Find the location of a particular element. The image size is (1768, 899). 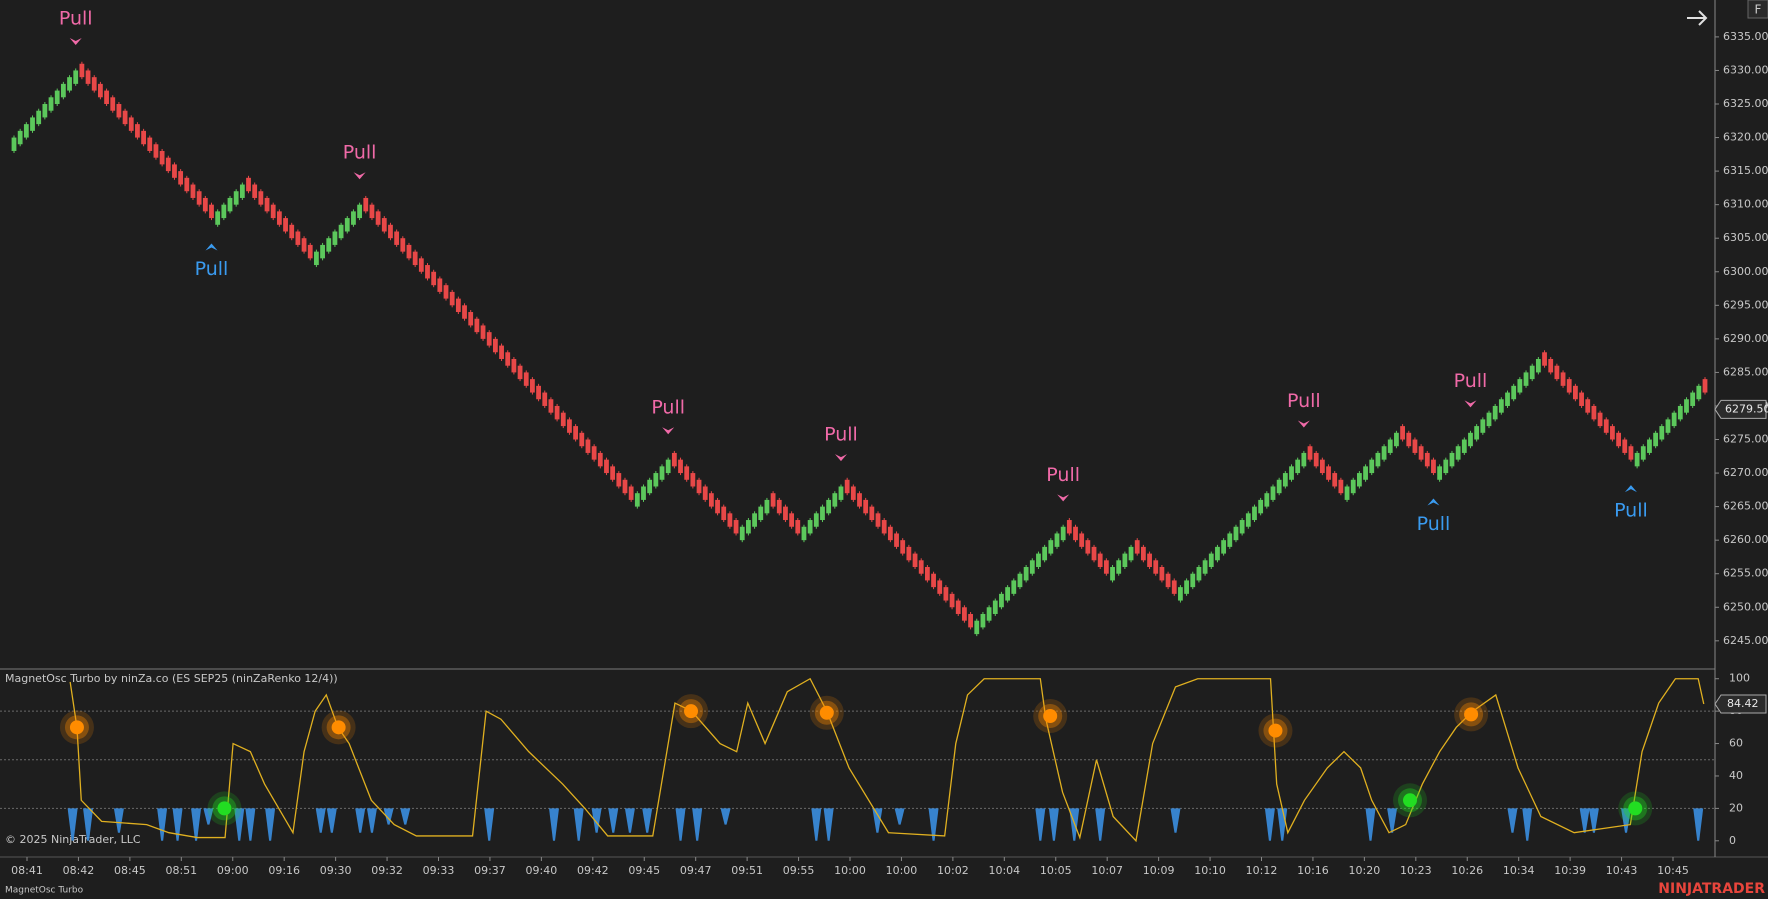

current-value-label: 84.42 is located at coordinates (1743, 703).